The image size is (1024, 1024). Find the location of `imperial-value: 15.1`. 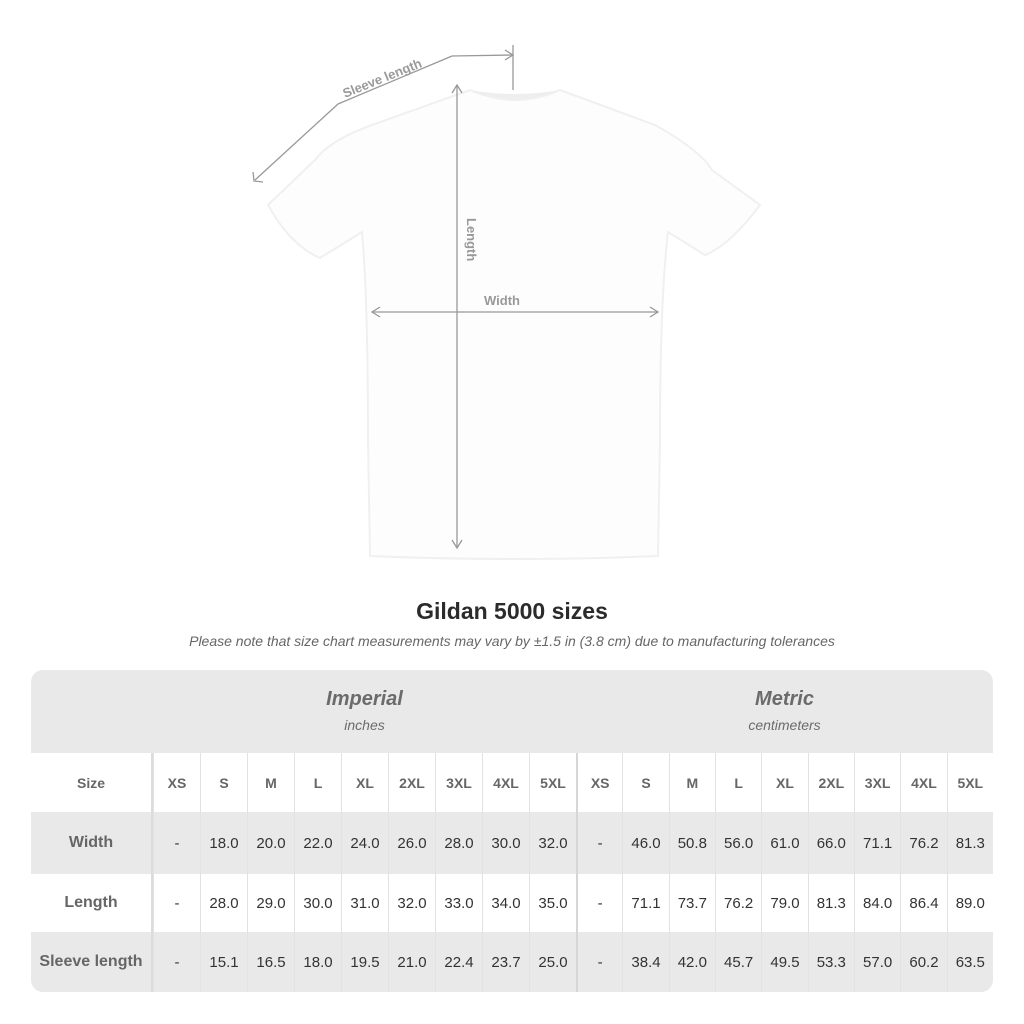

imperial-value: 15.1 is located at coordinates (223, 962).